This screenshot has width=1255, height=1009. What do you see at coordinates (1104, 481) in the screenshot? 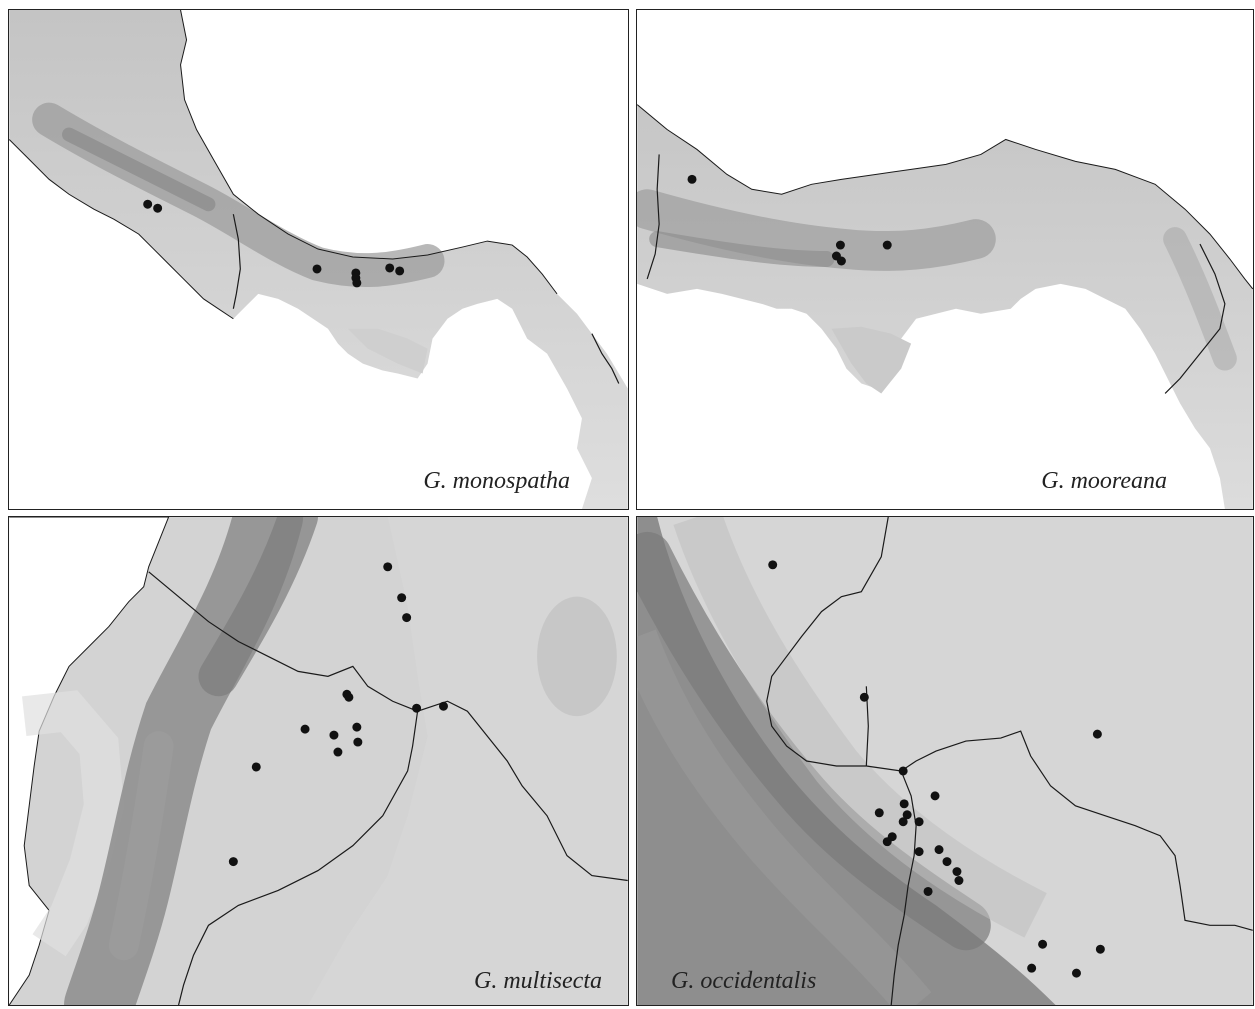
I see `species-label: G. mooreana` at bounding box center [1104, 481].